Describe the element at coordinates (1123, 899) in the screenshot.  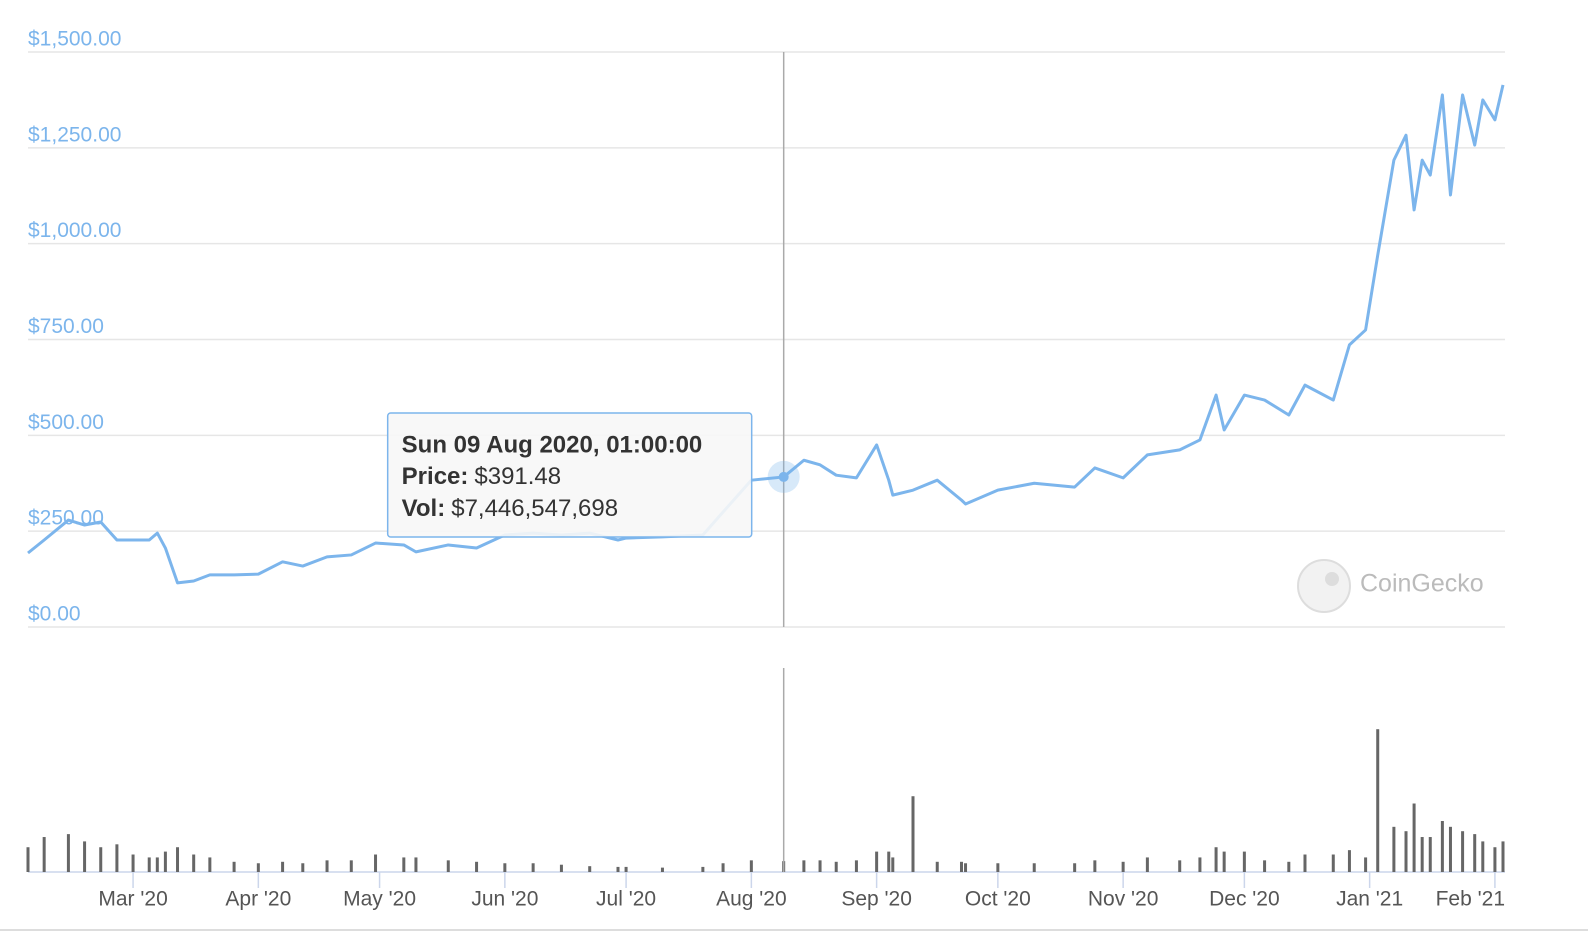
I see `x-tick-label: Nov '20` at that location.